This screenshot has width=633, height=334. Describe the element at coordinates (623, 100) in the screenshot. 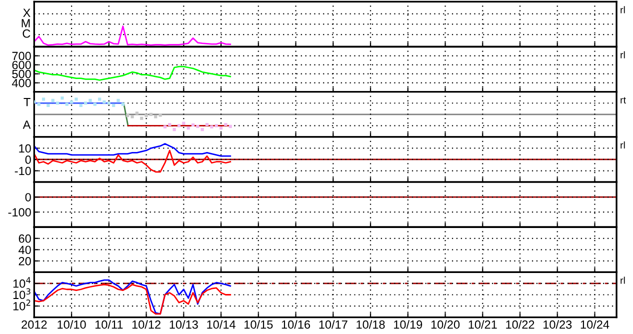

I see `text: rt` at that location.